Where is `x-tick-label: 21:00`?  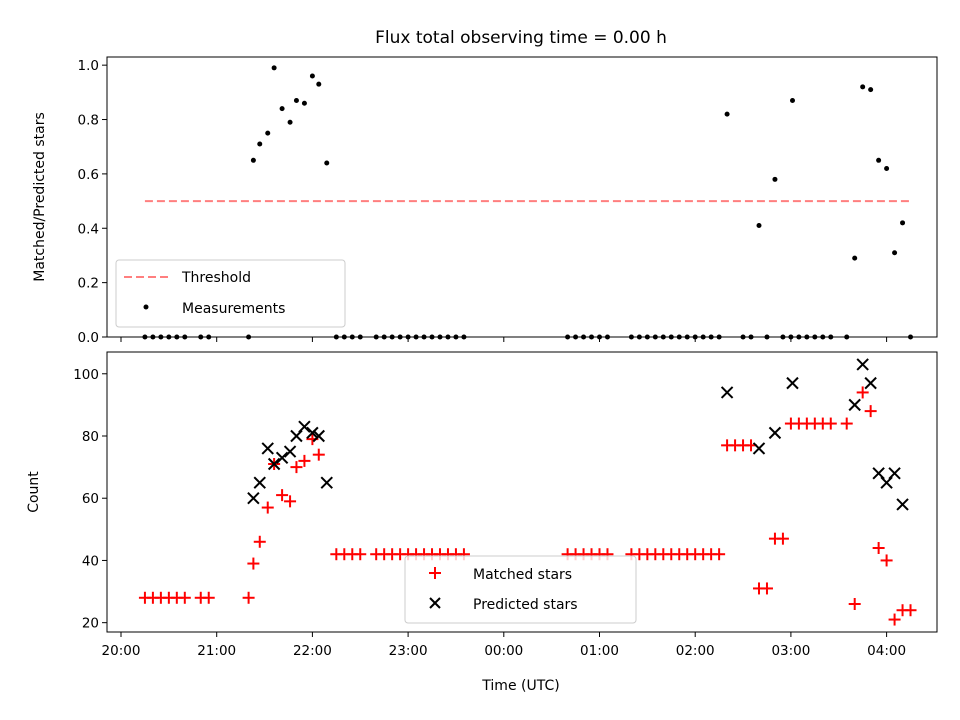
x-tick-label: 21:00 is located at coordinates (216, 651).